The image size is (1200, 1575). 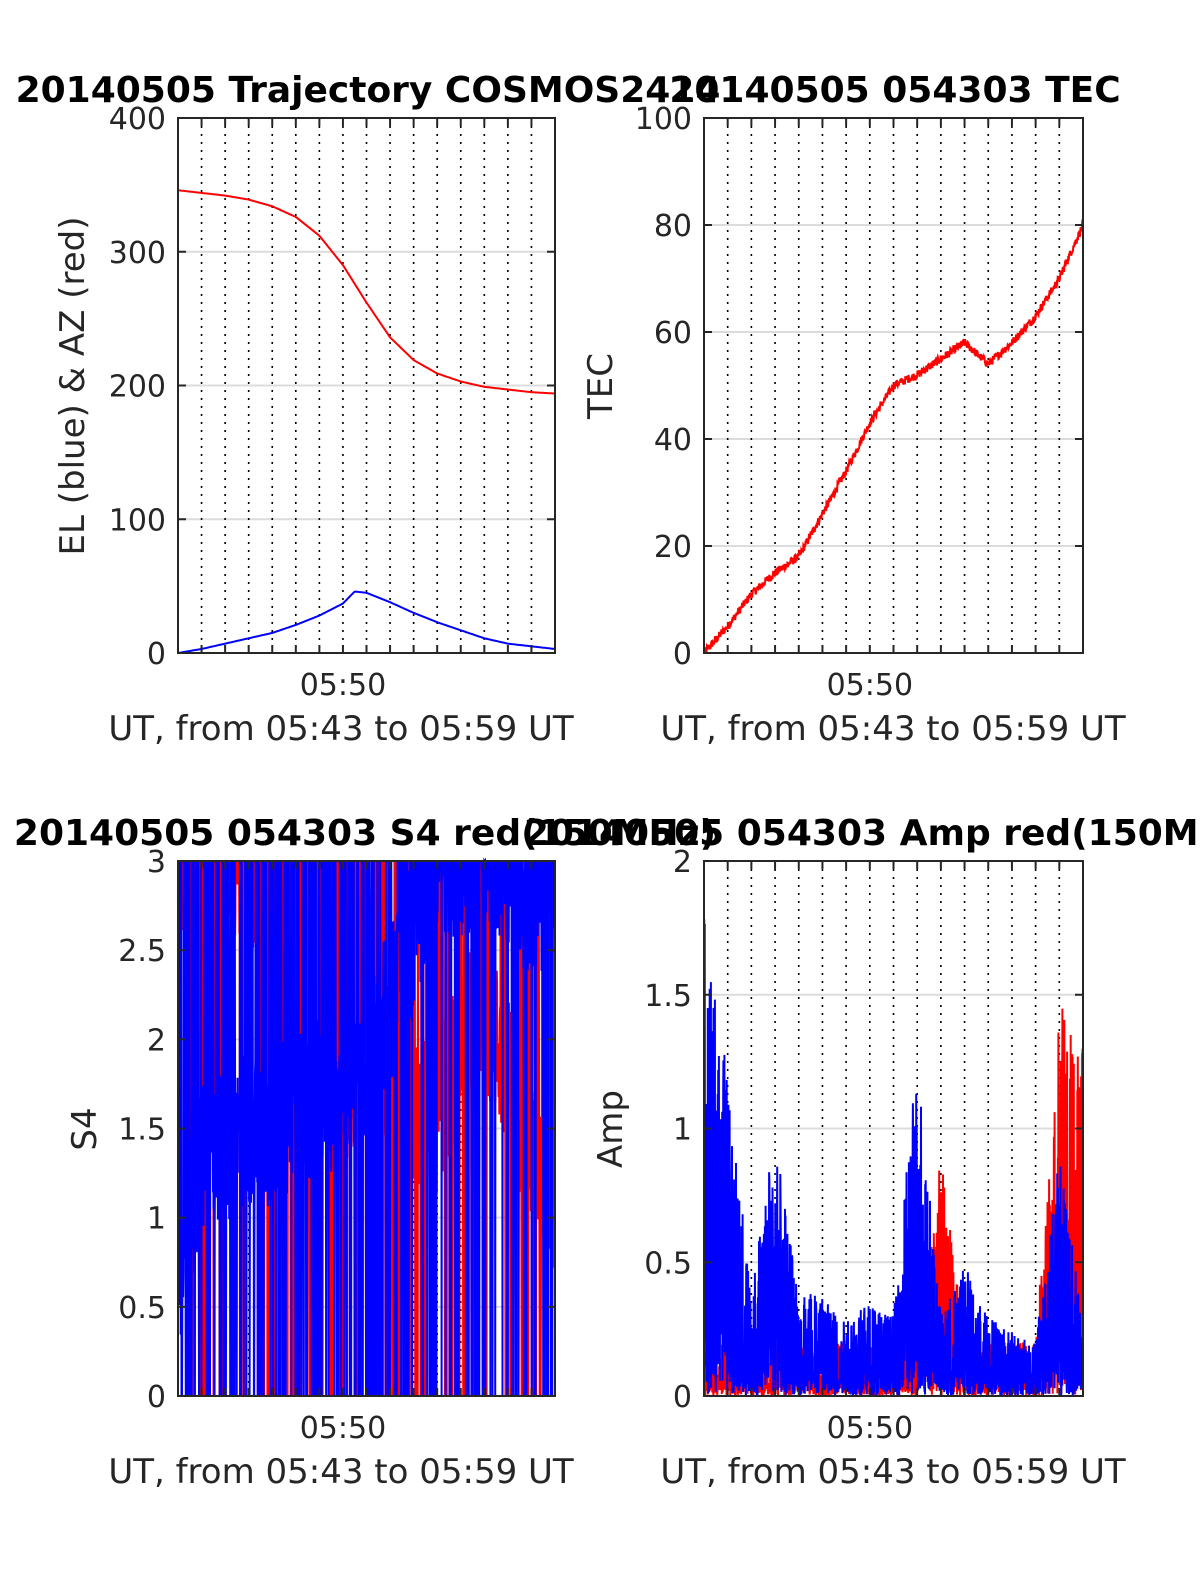 I want to click on ticks-layer: 0 0.5 1 1.5 2 05:50, so click(x=863, y=1145).